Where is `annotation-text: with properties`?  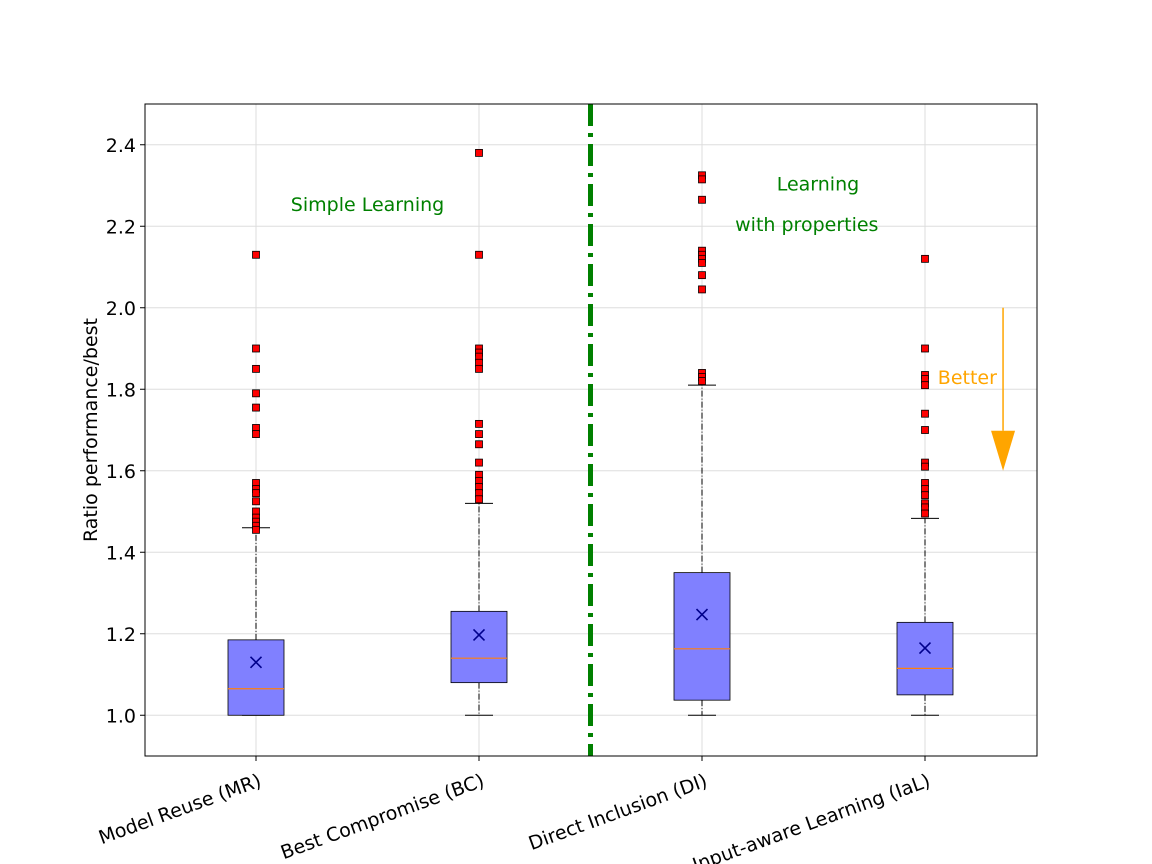
annotation-text: with properties is located at coordinates (806, 225).